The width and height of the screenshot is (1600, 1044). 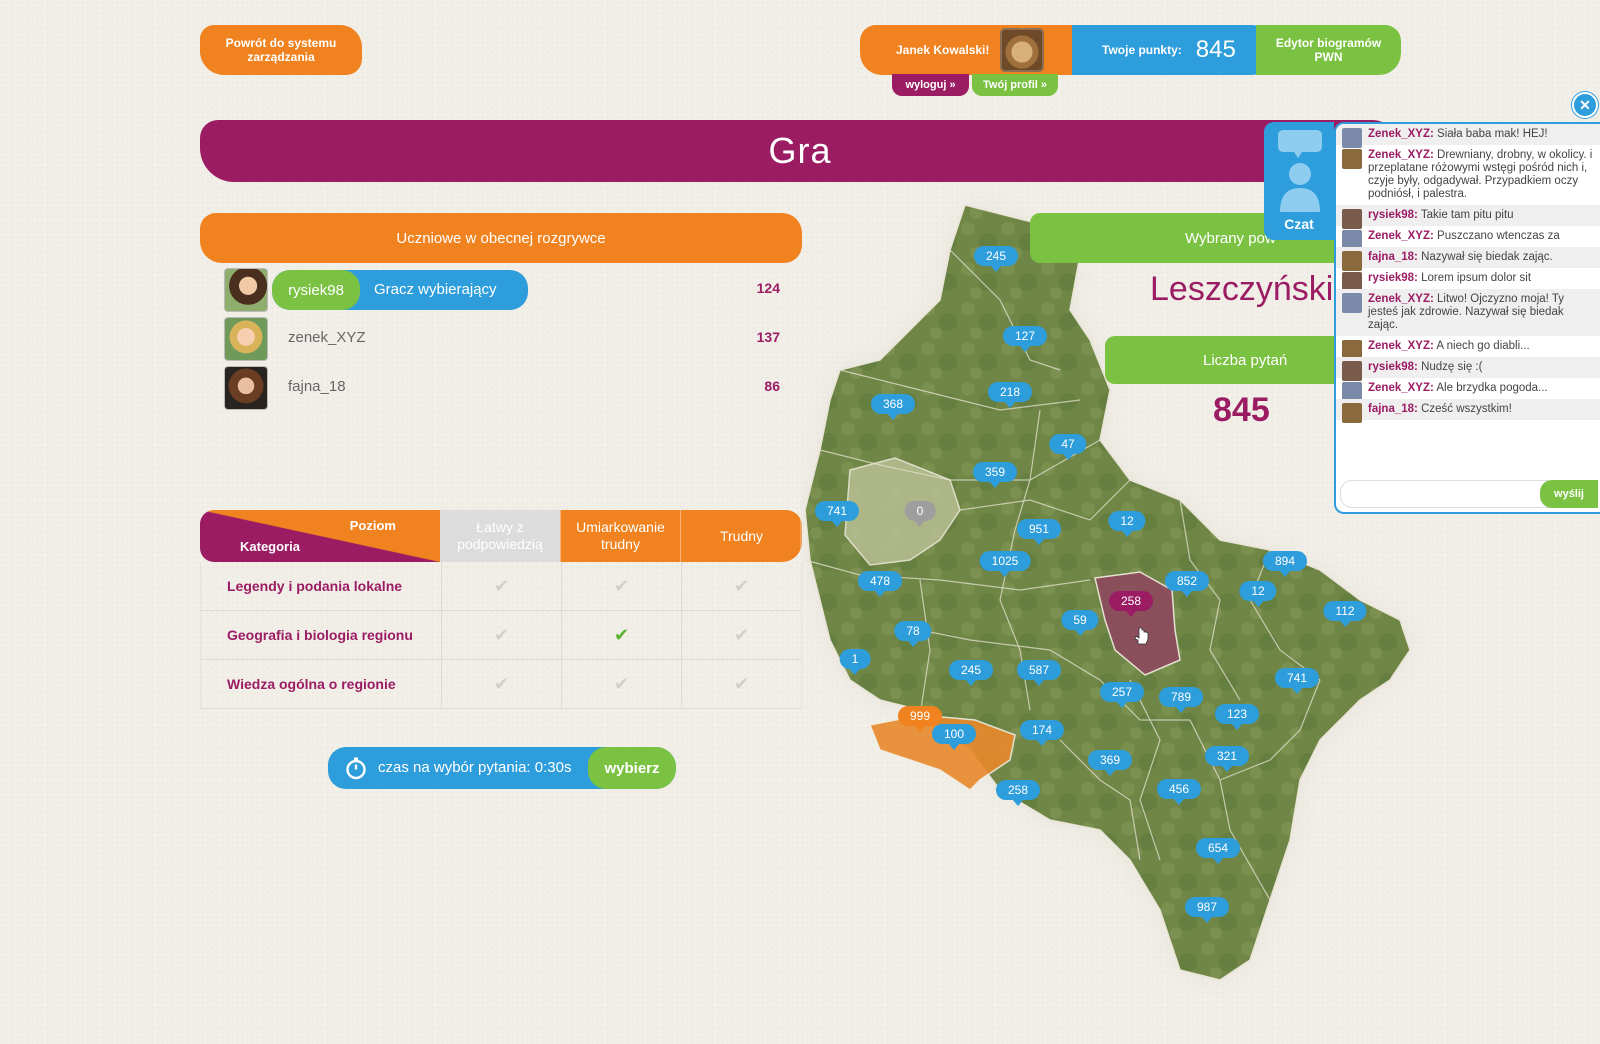 What do you see at coordinates (1181, 700) in the screenshot?
I see `district-pin: 789` at bounding box center [1181, 700].